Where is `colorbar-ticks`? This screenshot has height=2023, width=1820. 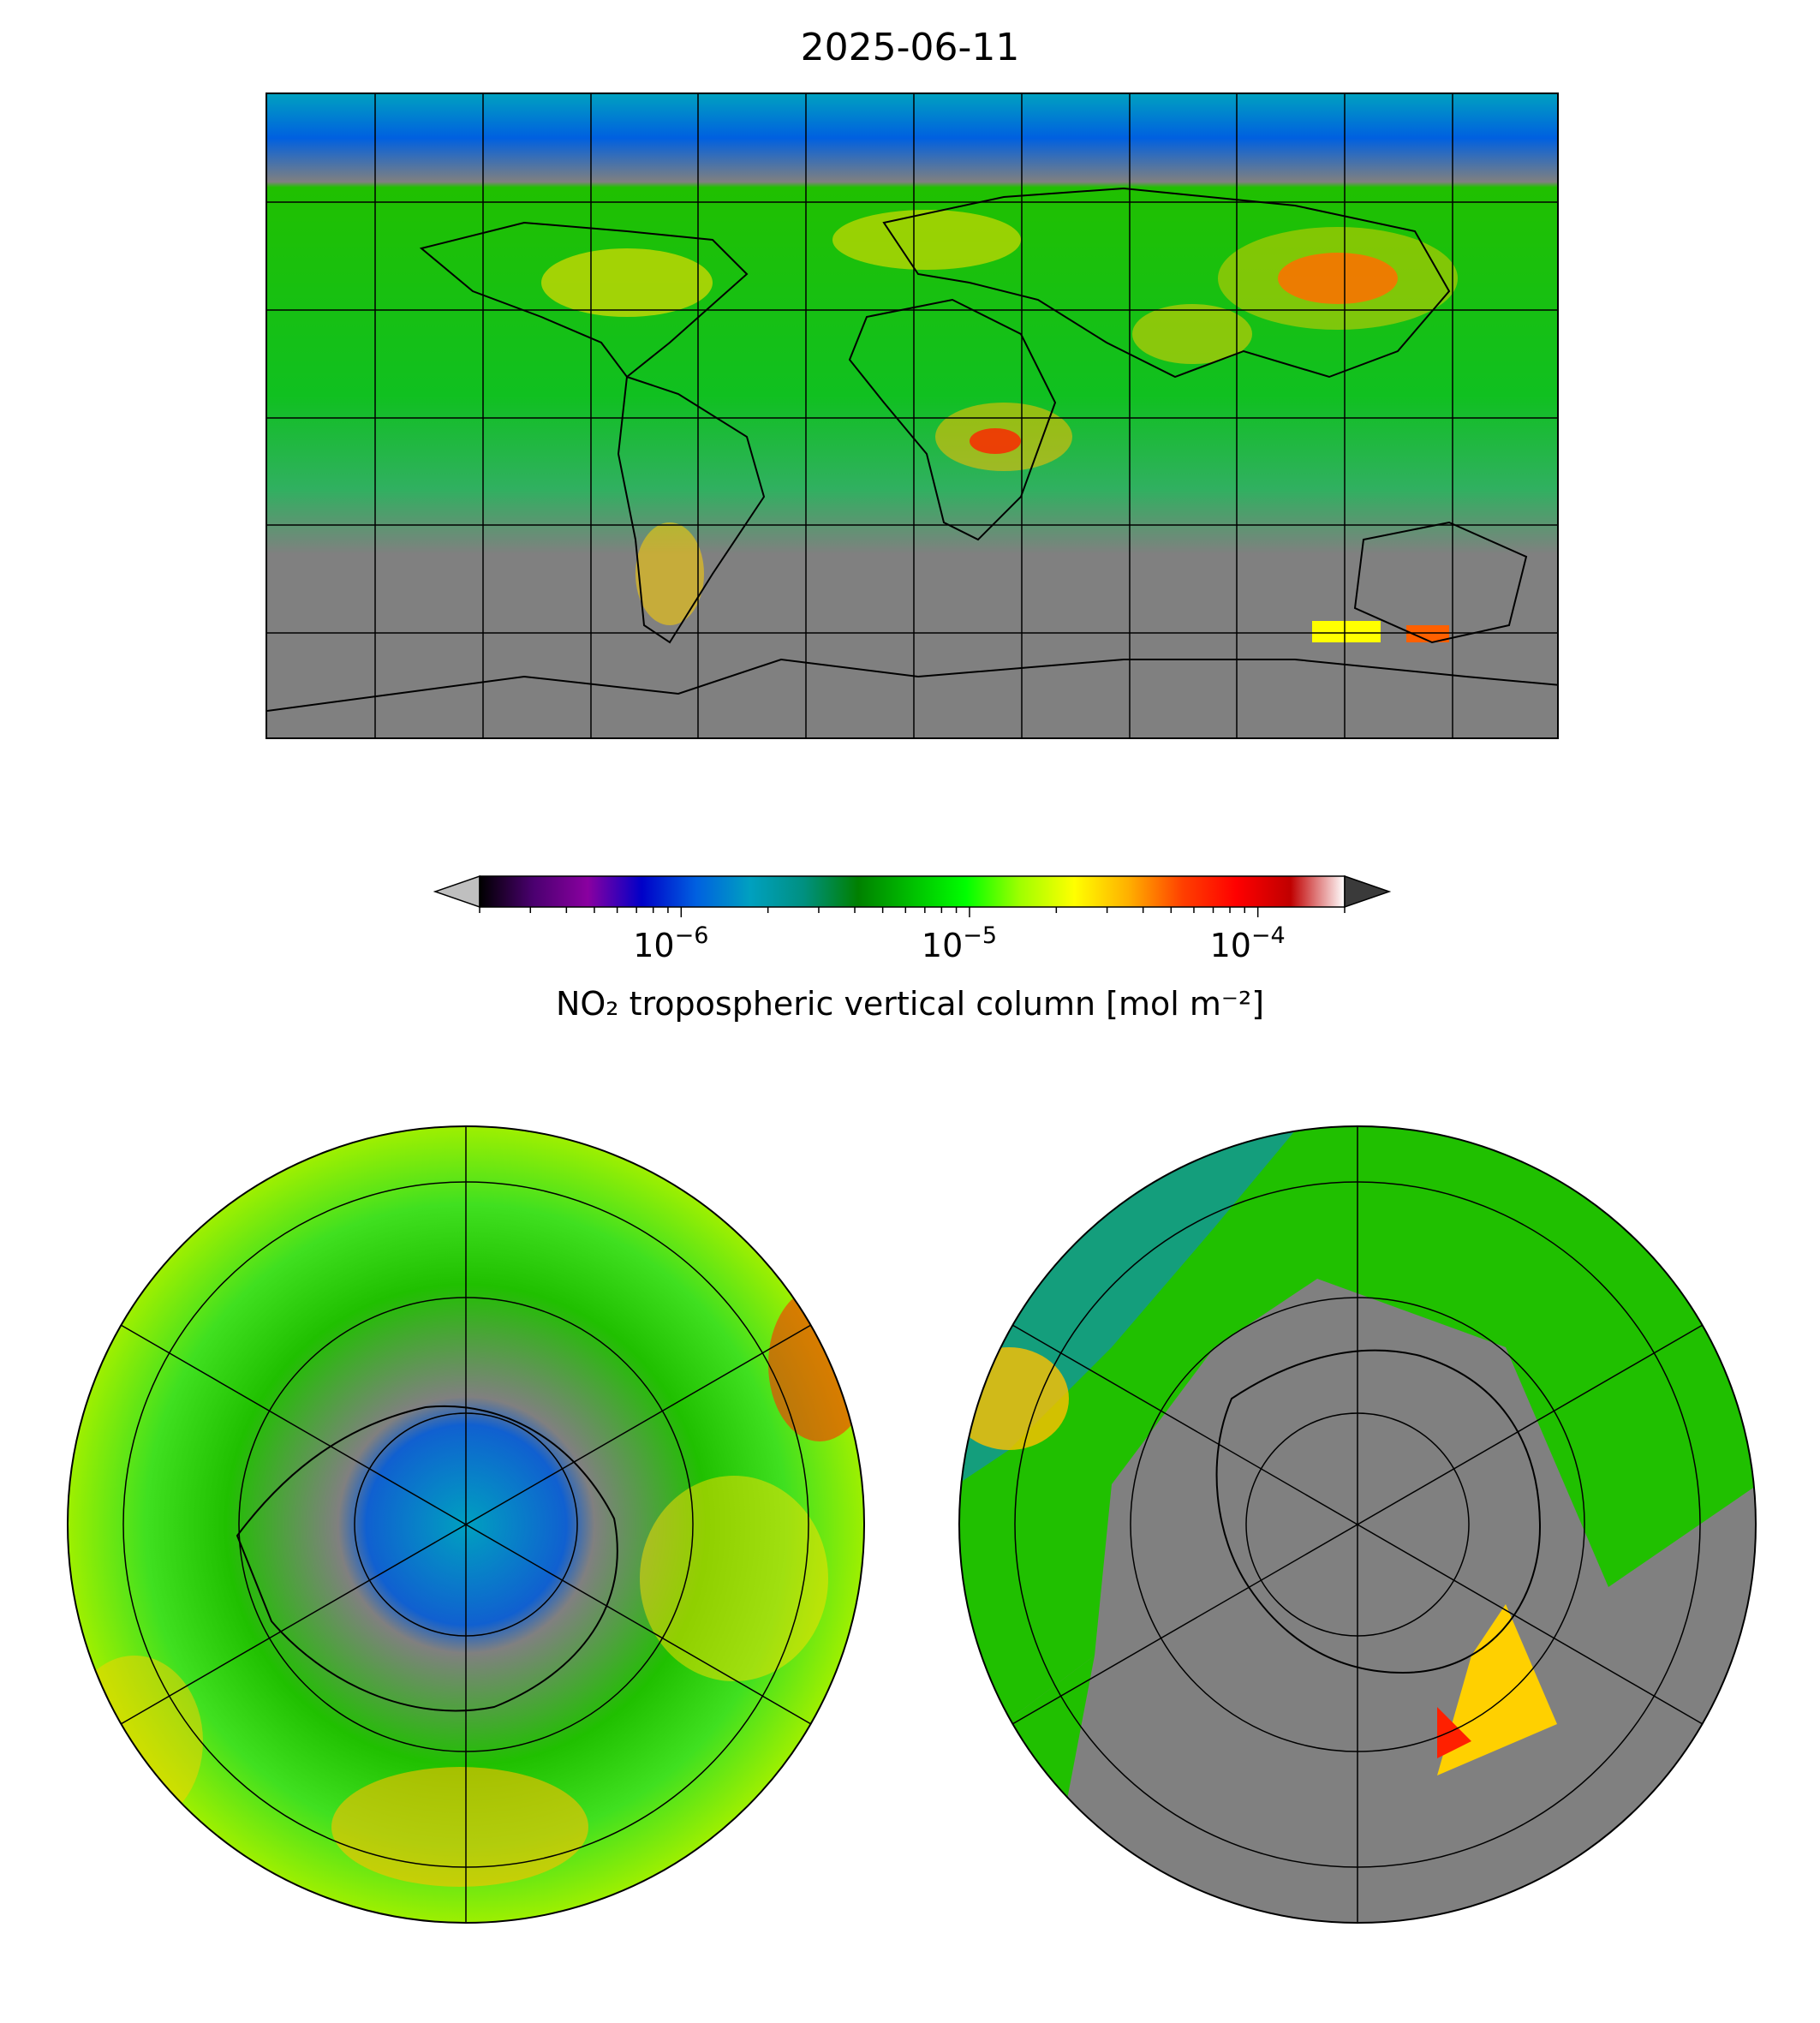
colorbar-ticks is located at coordinates (912, 912).